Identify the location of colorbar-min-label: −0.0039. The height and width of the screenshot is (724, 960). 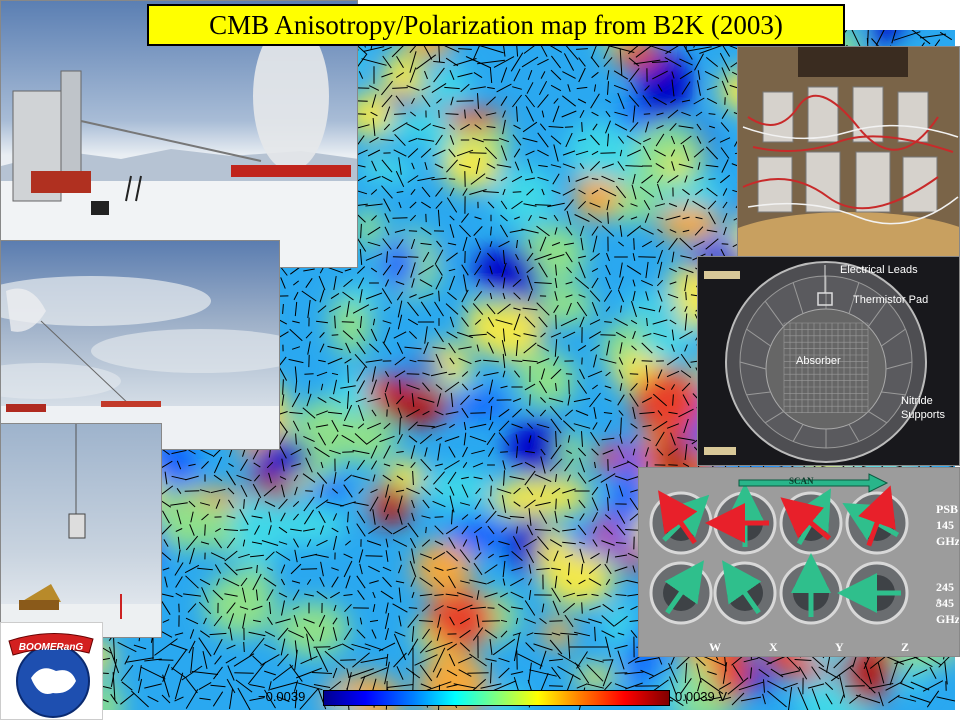
(281, 696).